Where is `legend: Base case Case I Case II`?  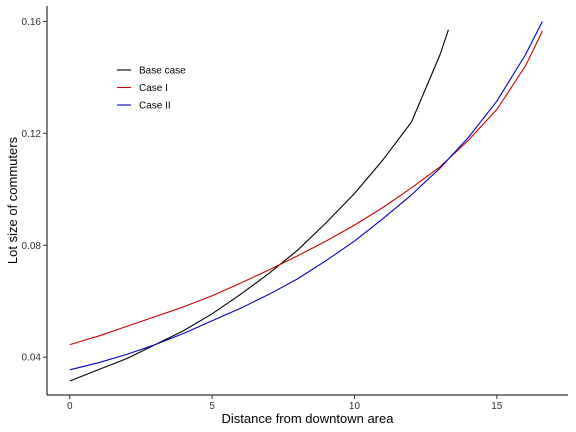
legend: Base case Case I Case II is located at coordinates (151, 89).